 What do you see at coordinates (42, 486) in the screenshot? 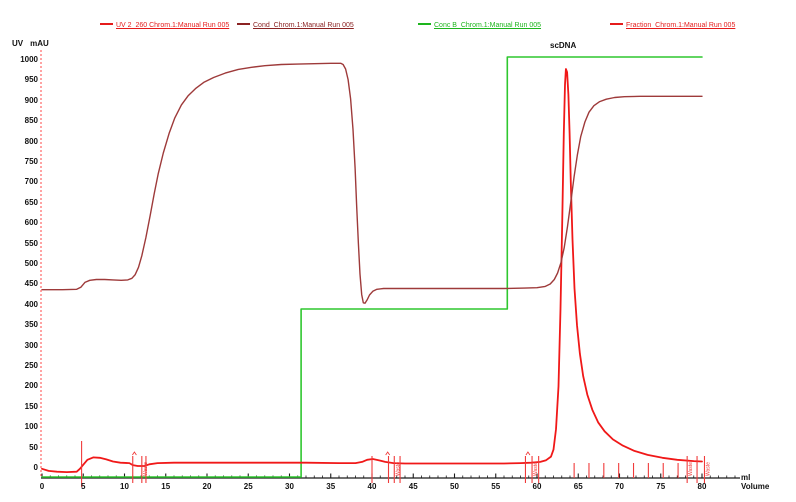
I see `x-tick-label: 0` at bounding box center [42, 486].